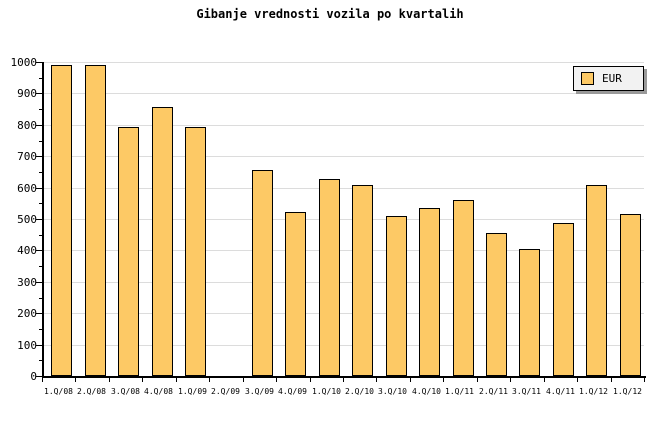  Describe the element at coordinates (27, 313) in the screenshot. I see `y-axis-label: 200` at that location.